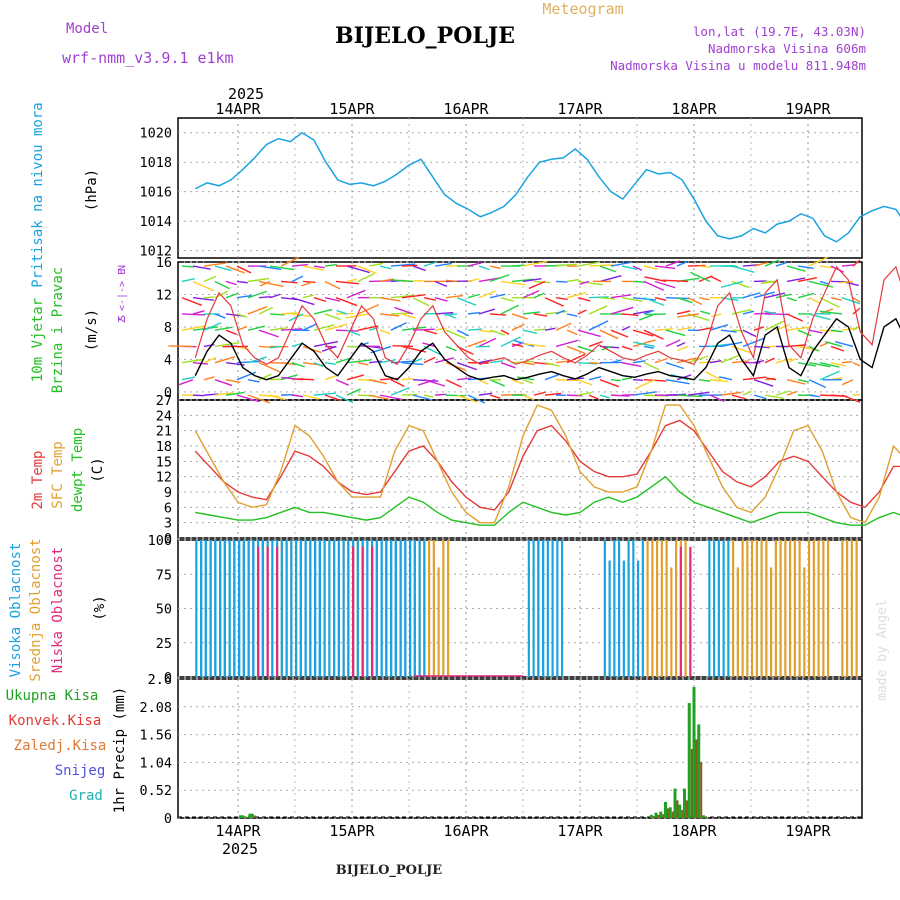 The width and height of the screenshot is (900, 900). I want to click on pressure-ytick-label: 1018, so click(155, 163).